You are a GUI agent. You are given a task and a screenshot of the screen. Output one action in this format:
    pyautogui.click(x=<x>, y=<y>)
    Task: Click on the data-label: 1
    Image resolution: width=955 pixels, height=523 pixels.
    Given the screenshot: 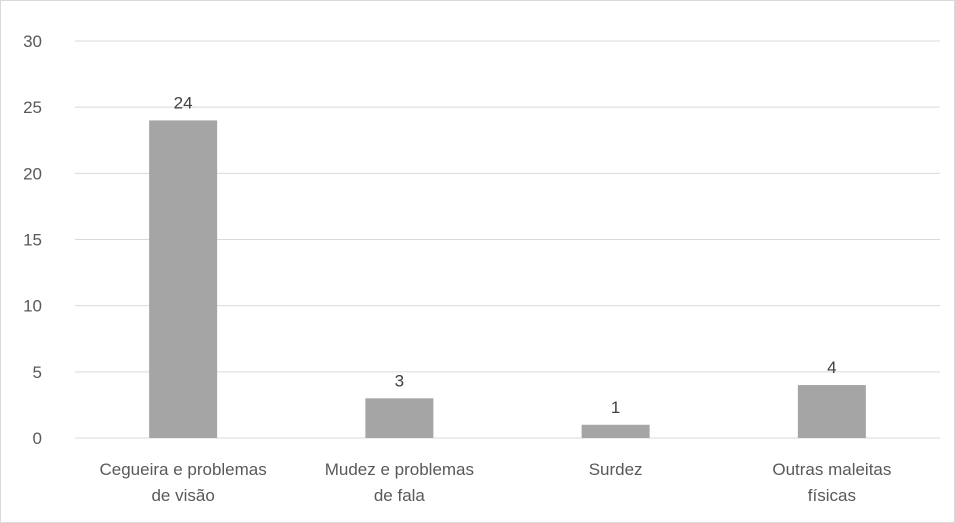 What is the action you would take?
    pyautogui.click(x=615, y=407)
    